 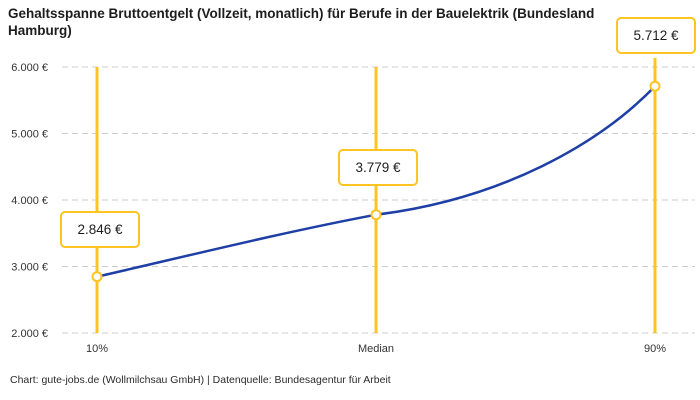 I want to click on value-badge-median-label: 3.779 €, so click(x=378, y=167).